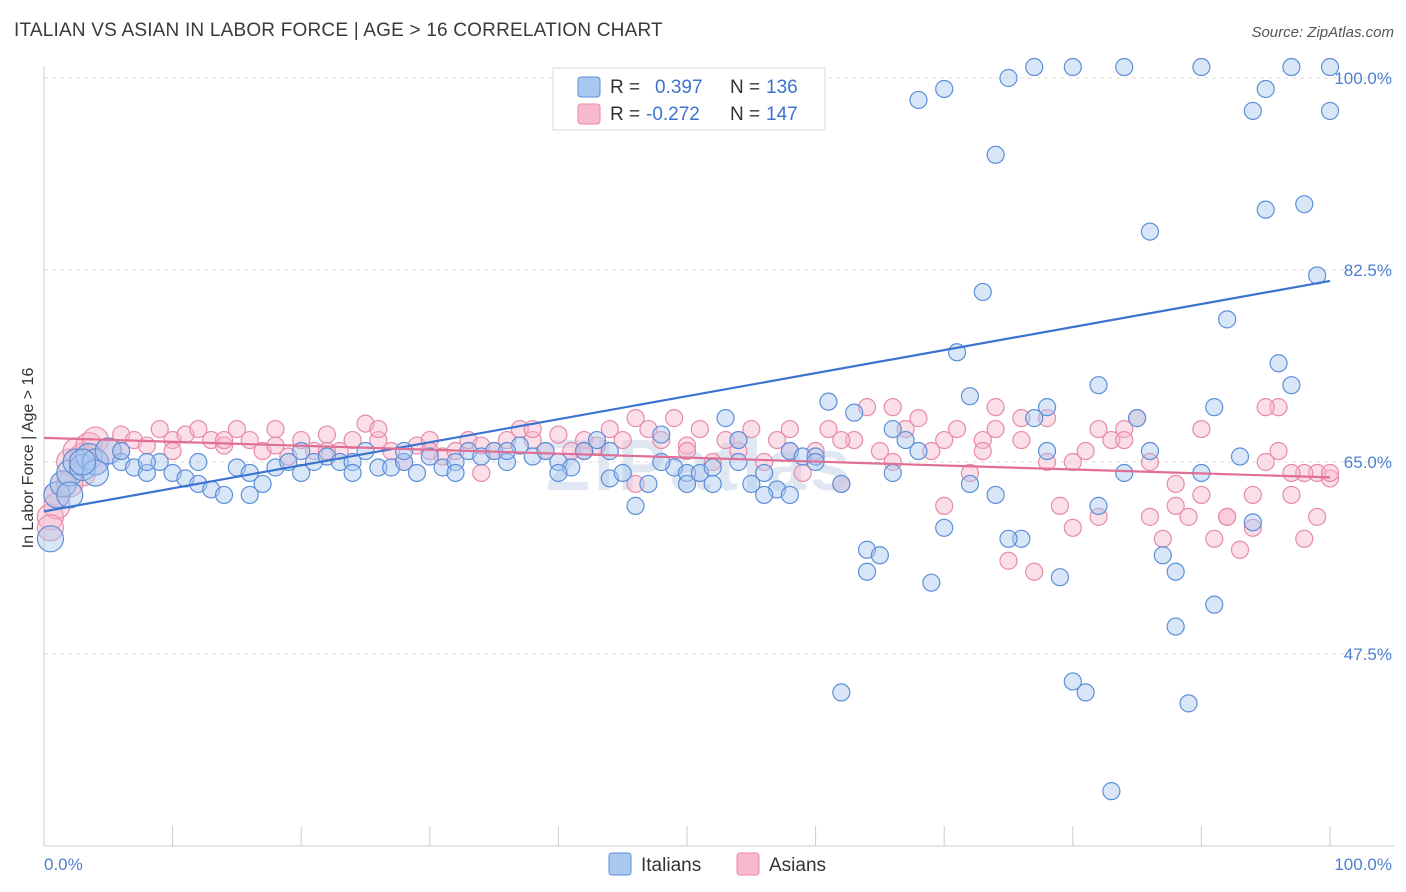  What do you see at coordinates (589, 114) in the screenshot?
I see `legend-asians-swatch` at bounding box center [589, 114].